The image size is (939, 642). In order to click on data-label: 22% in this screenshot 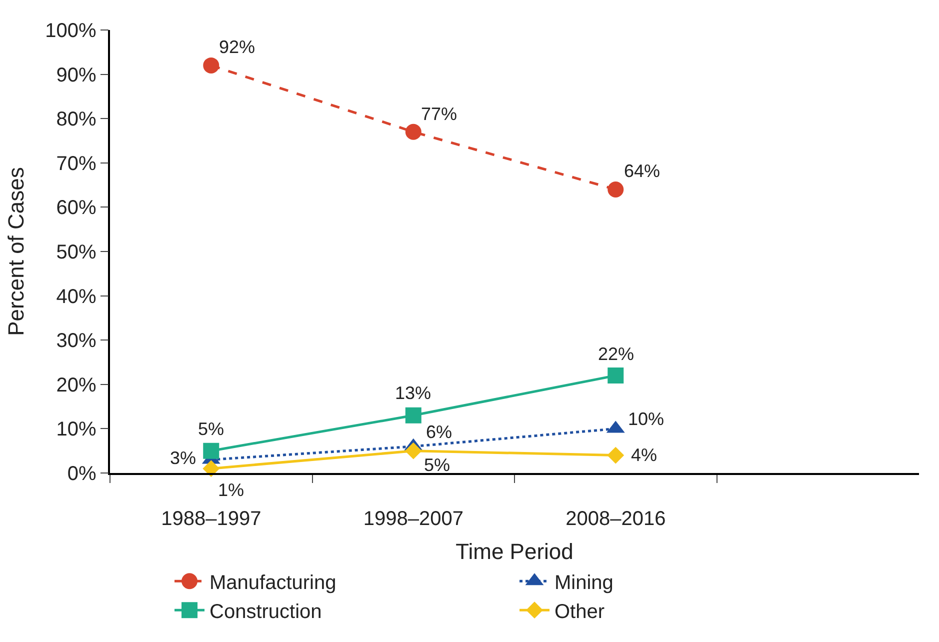, I will do `click(616, 354)`.